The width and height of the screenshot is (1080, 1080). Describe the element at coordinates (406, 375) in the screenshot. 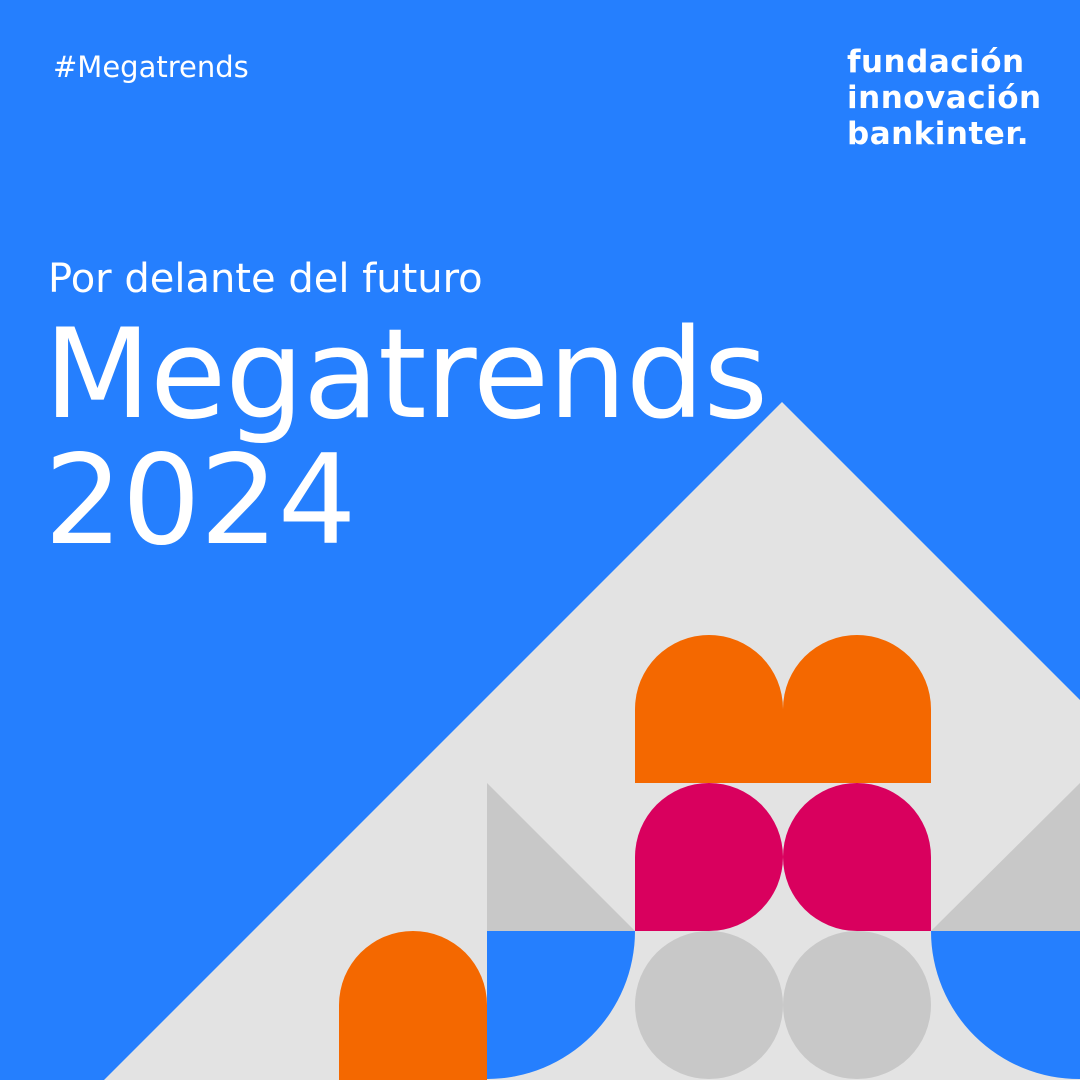

I see `title-line-1: Megatrends` at that location.